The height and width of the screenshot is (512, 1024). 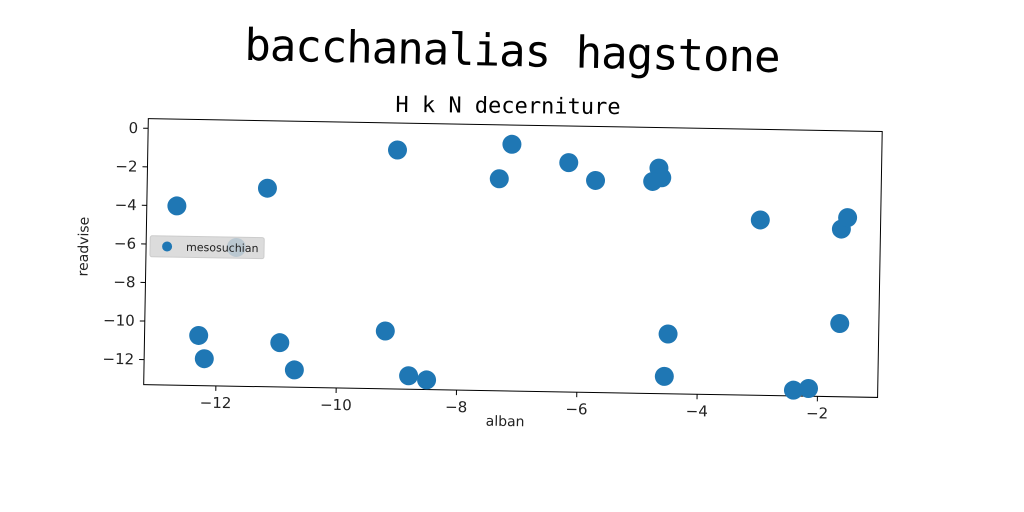 What do you see at coordinates (216, 403) in the screenshot?
I see `x-tick-label: −12` at bounding box center [216, 403].